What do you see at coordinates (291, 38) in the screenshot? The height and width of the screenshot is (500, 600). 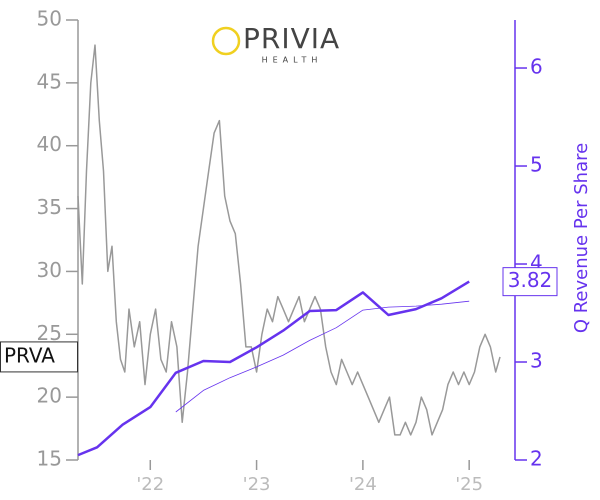 I see `logo-name: PRIVIA` at bounding box center [291, 38].